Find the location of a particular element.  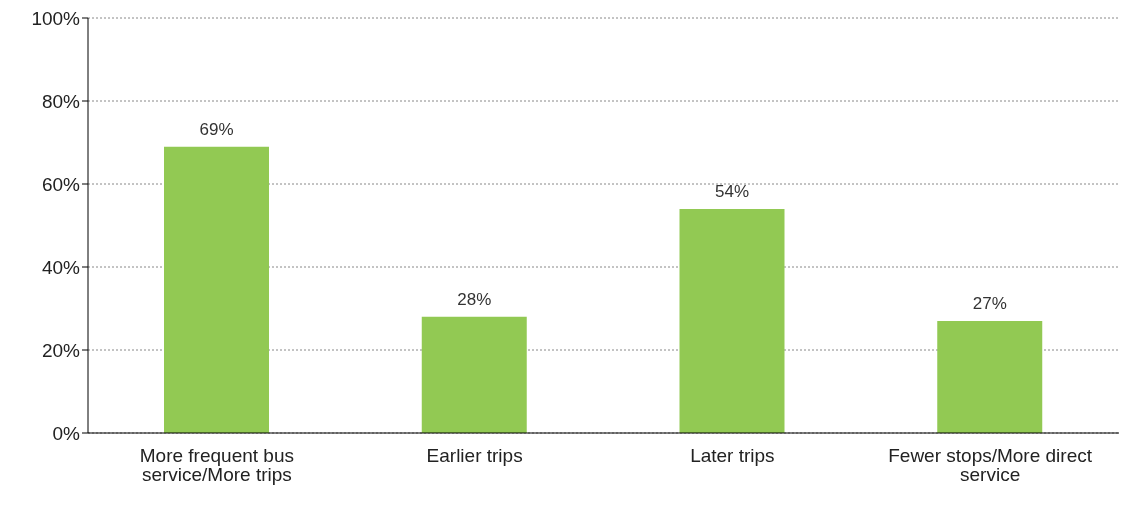

data-label: 28% is located at coordinates (474, 299).